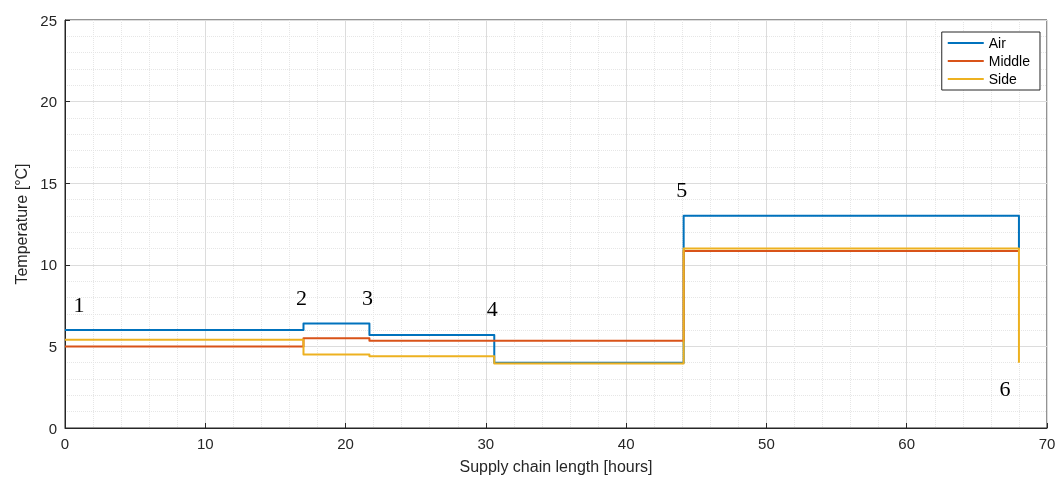 This screenshot has height=489, width=1062. I want to click on y-tick-label: 5, so click(52, 346).